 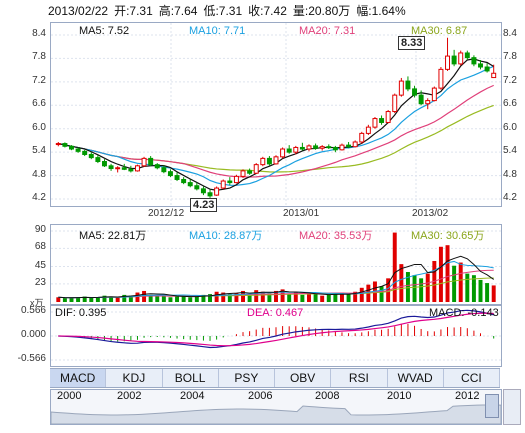 What do you see at coordinates (510, 174) in the screenshot?
I see `kline-right-tick: 4.8` at bounding box center [510, 174].